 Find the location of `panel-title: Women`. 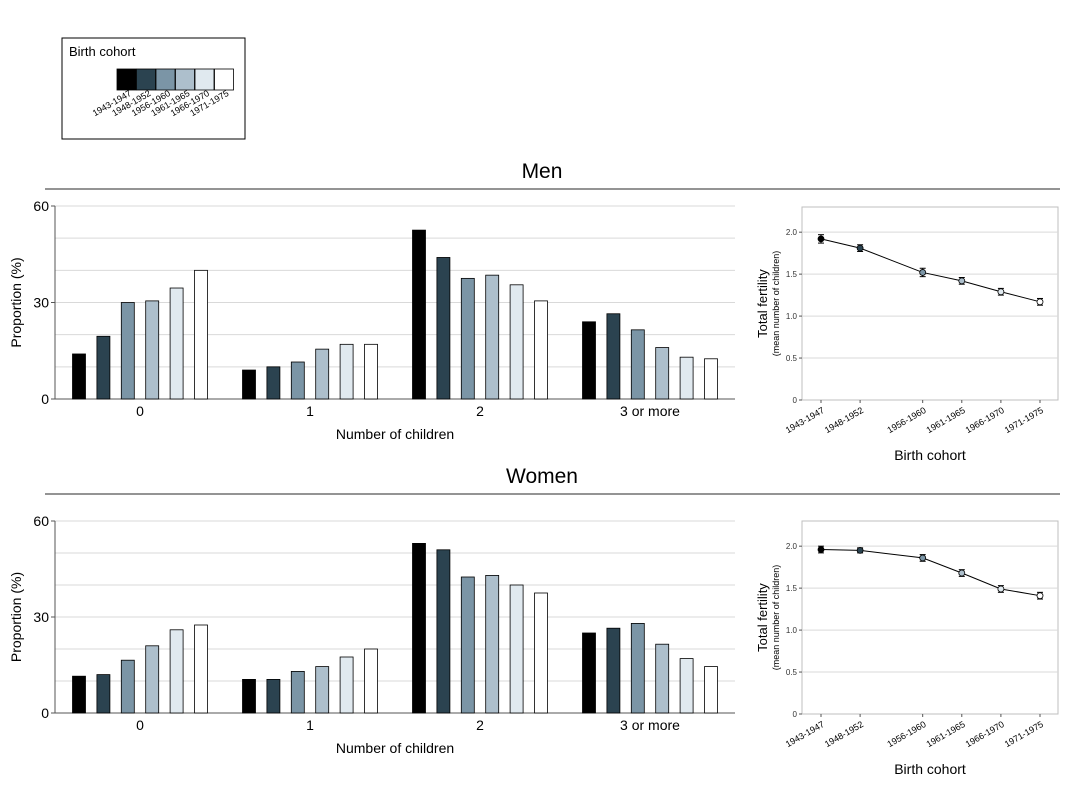

panel-title: Women is located at coordinates (542, 476).